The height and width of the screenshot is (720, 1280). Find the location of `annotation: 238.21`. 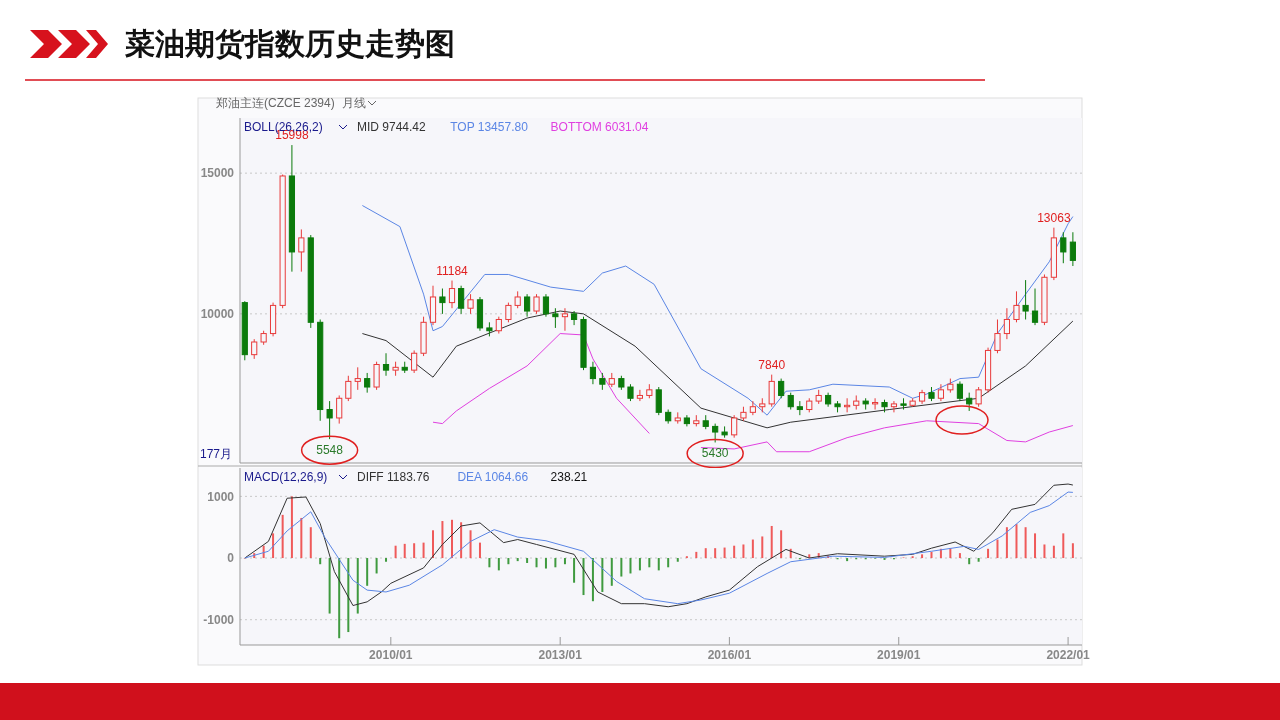

annotation: 238.21 is located at coordinates (569, 477).